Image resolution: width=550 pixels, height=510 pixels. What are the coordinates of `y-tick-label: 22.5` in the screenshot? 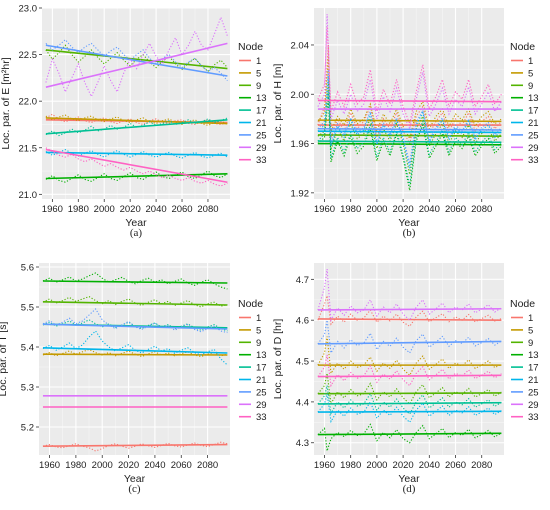 It's located at (28, 55).